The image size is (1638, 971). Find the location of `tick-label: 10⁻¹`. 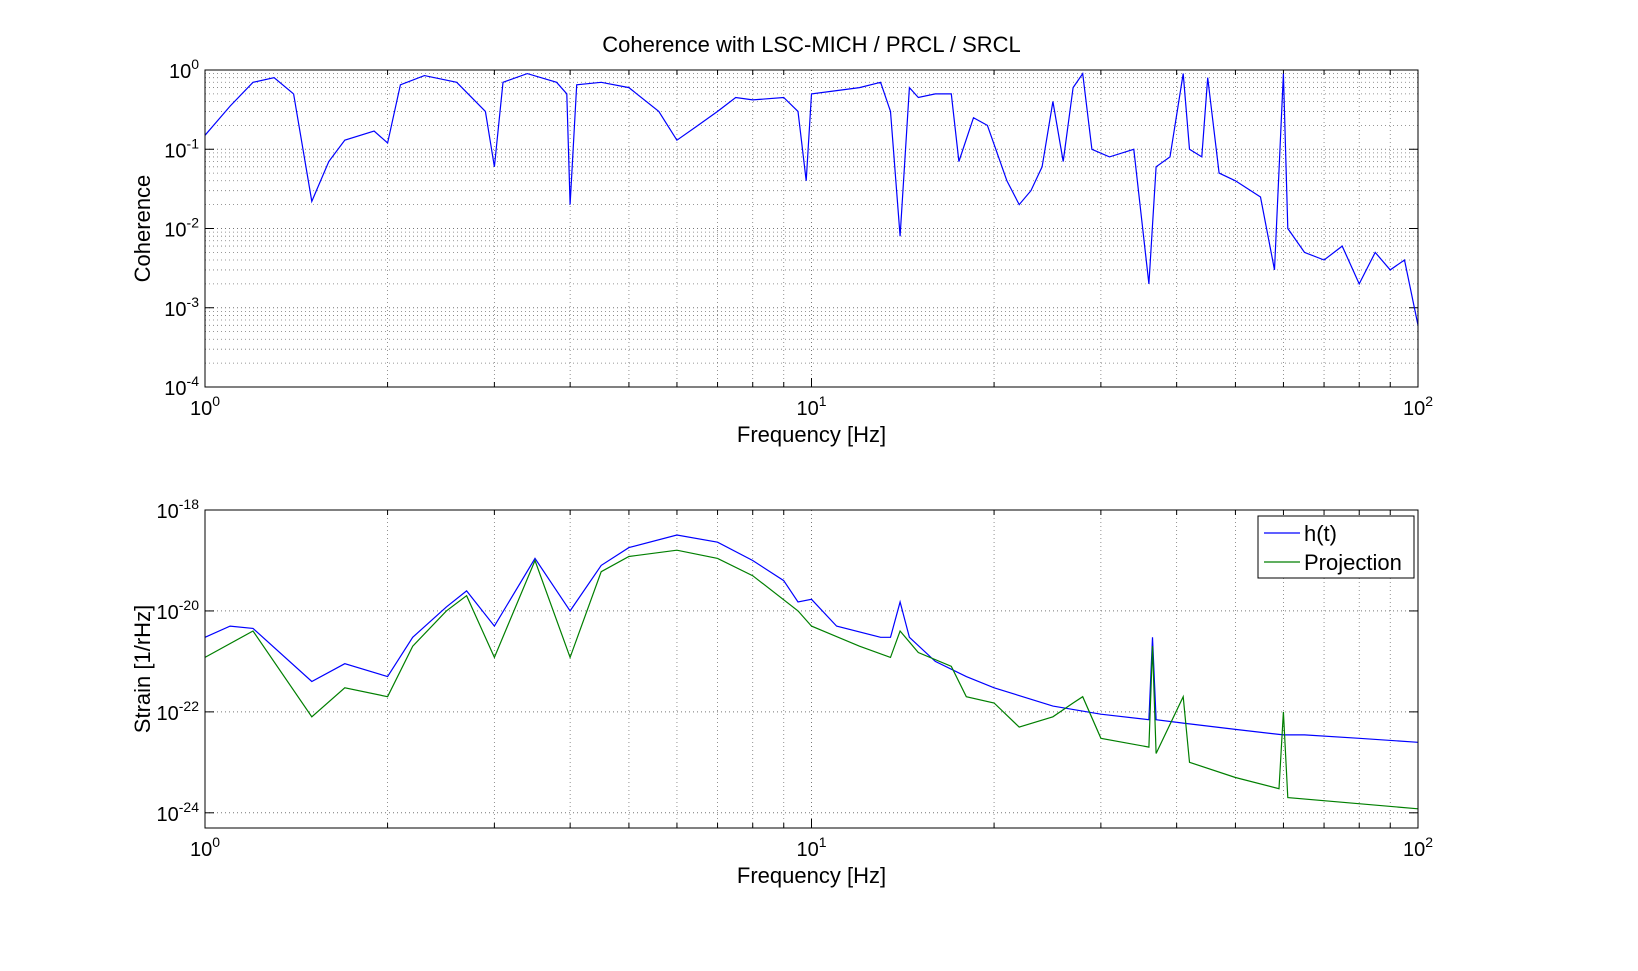

tick-label: 10⁻¹ is located at coordinates (181, 148).